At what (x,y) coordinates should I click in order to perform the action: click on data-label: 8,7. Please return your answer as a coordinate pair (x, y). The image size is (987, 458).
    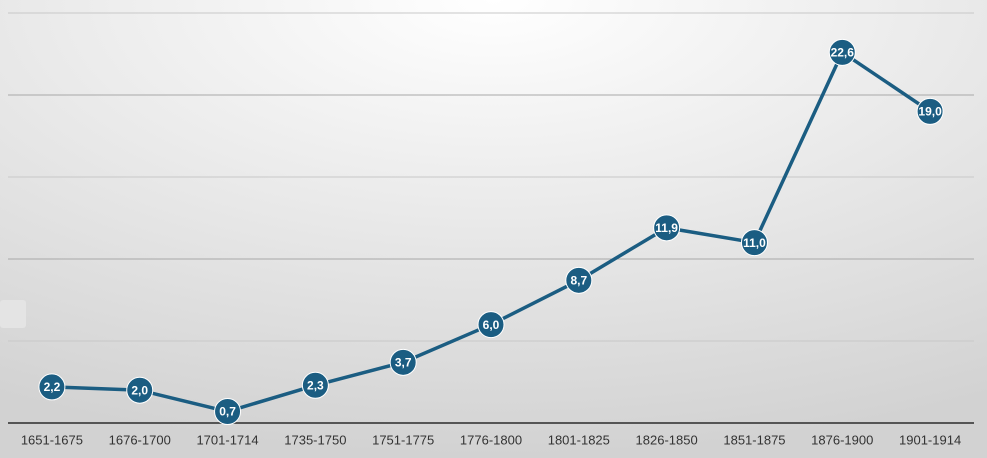
    Looking at the image, I should click on (578, 280).